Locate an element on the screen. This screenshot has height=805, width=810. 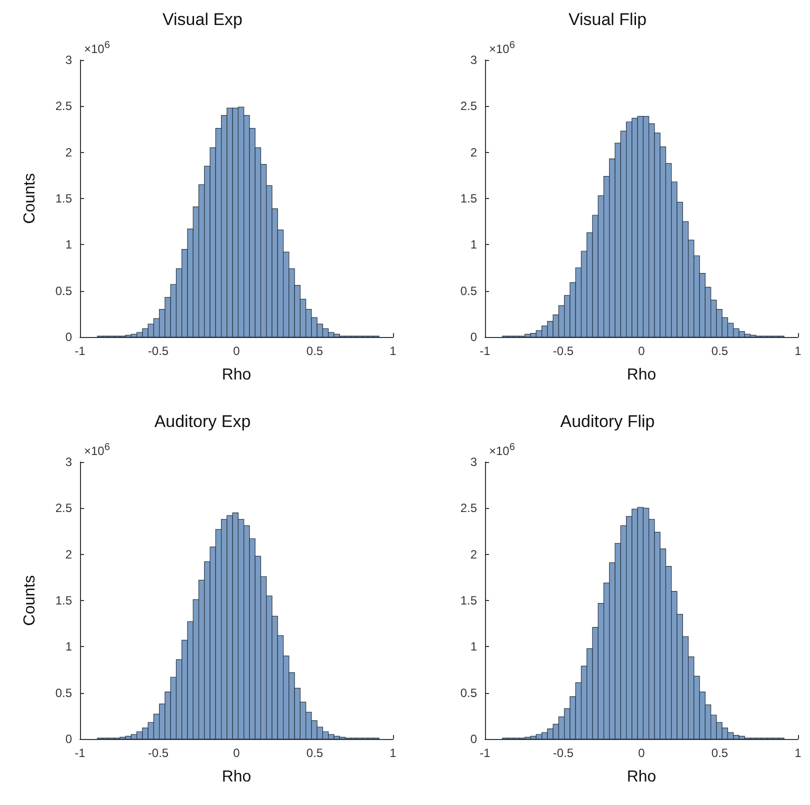
chart-title: Visual Exp is located at coordinates (202, 19).